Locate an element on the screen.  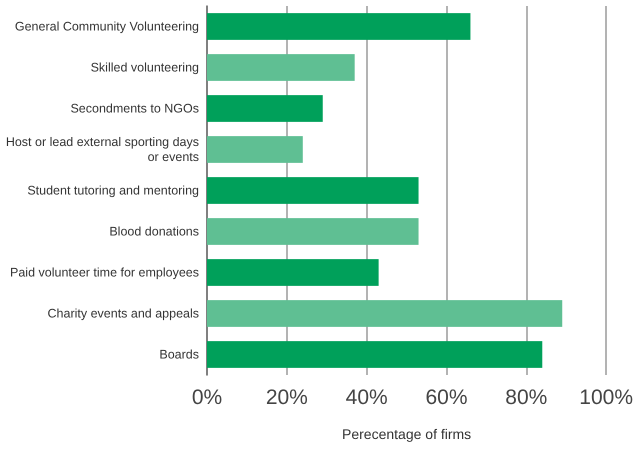
y-tick-label: Charity events and appeals is located at coordinates (123, 313).